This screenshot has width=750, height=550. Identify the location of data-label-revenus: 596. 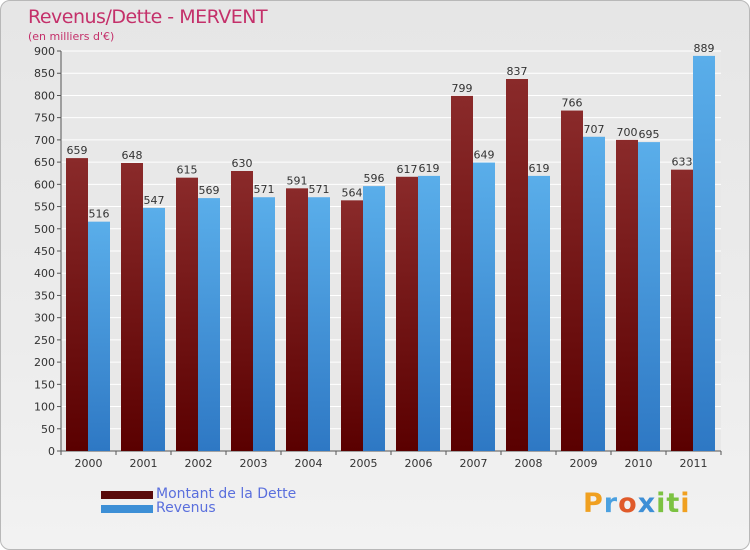
(374, 178).